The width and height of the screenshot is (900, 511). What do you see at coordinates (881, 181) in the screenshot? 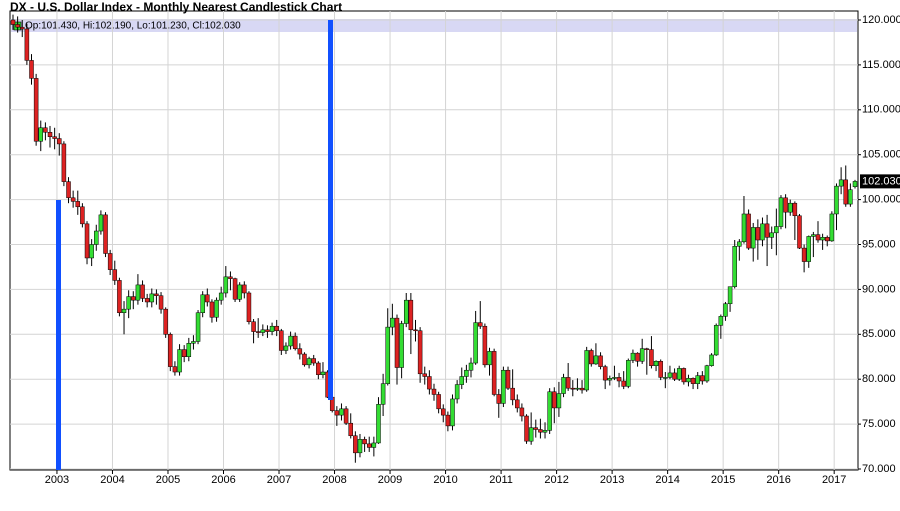
I see `last-price-label: 102.030` at bounding box center [881, 181].